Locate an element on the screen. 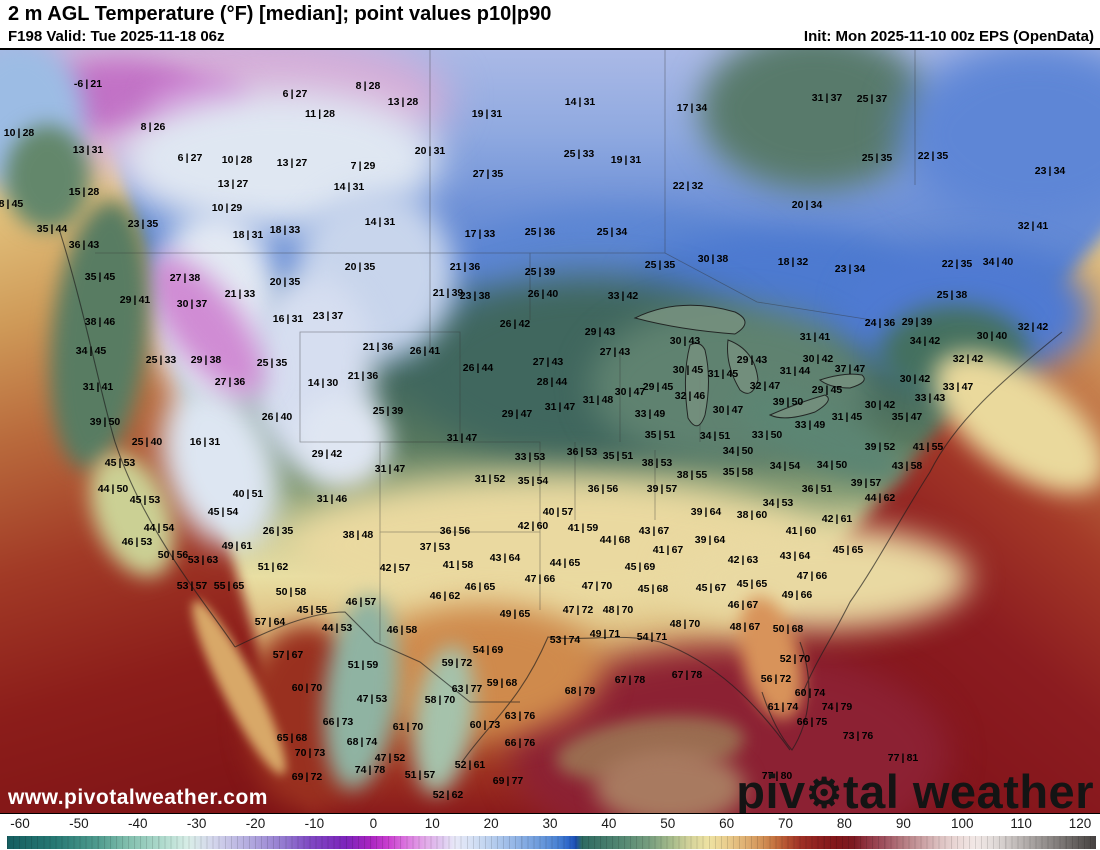 The width and height of the screenshot is (1100, 850). point-value: 66 | 75 is located at coordinates (812, 722).